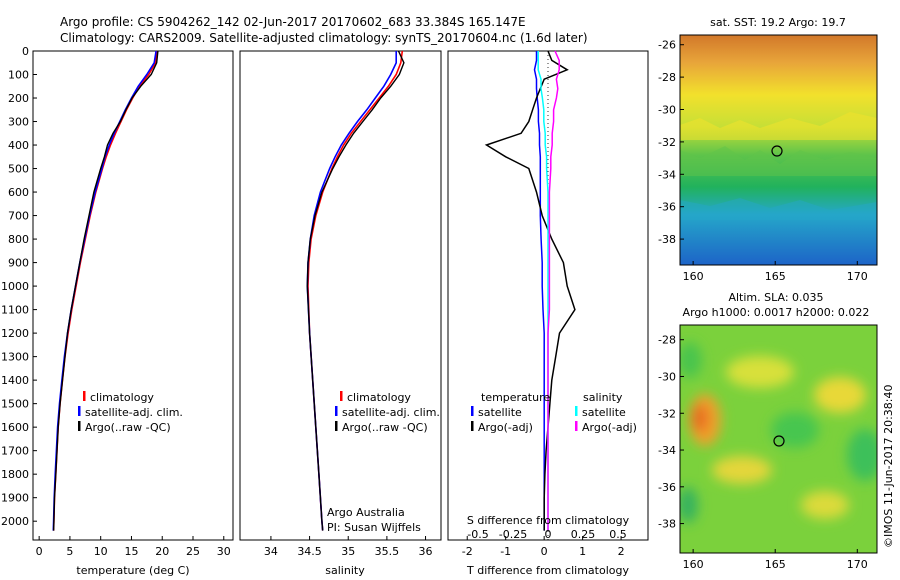 This screenshot has height=580, width=900. I want to click on x-tick-label: 15, so click(131, 551).